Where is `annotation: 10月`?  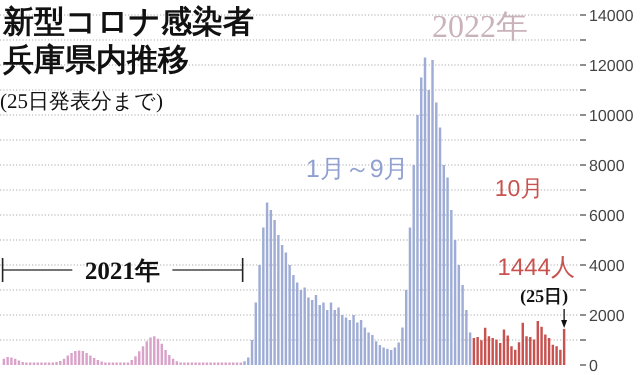
annotation: 10月 is located at coordinates (519, 188).